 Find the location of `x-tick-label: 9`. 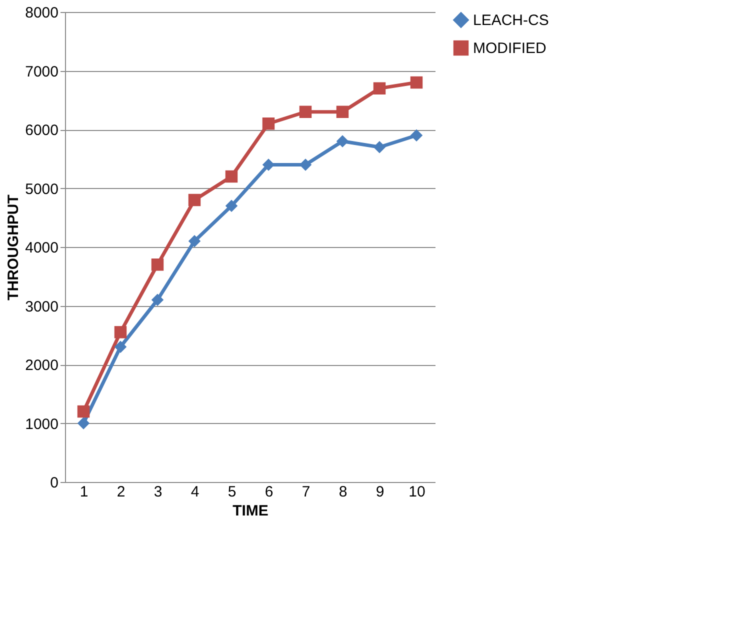

x-tick-label: 9 is located at coordinates (380, 492).